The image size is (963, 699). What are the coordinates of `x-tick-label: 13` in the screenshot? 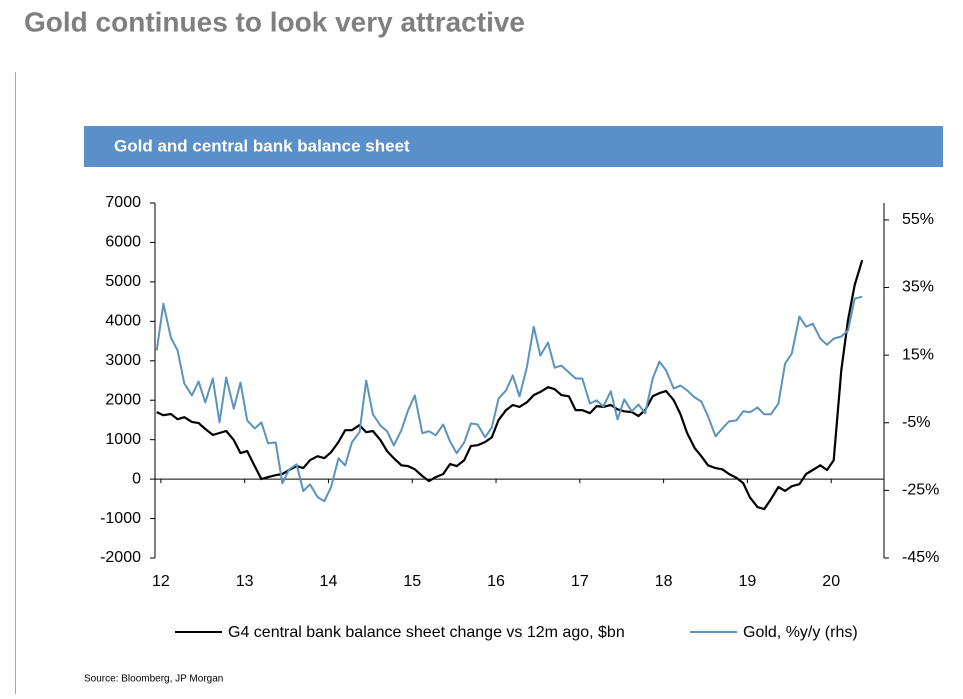 It's located at (245, 581).